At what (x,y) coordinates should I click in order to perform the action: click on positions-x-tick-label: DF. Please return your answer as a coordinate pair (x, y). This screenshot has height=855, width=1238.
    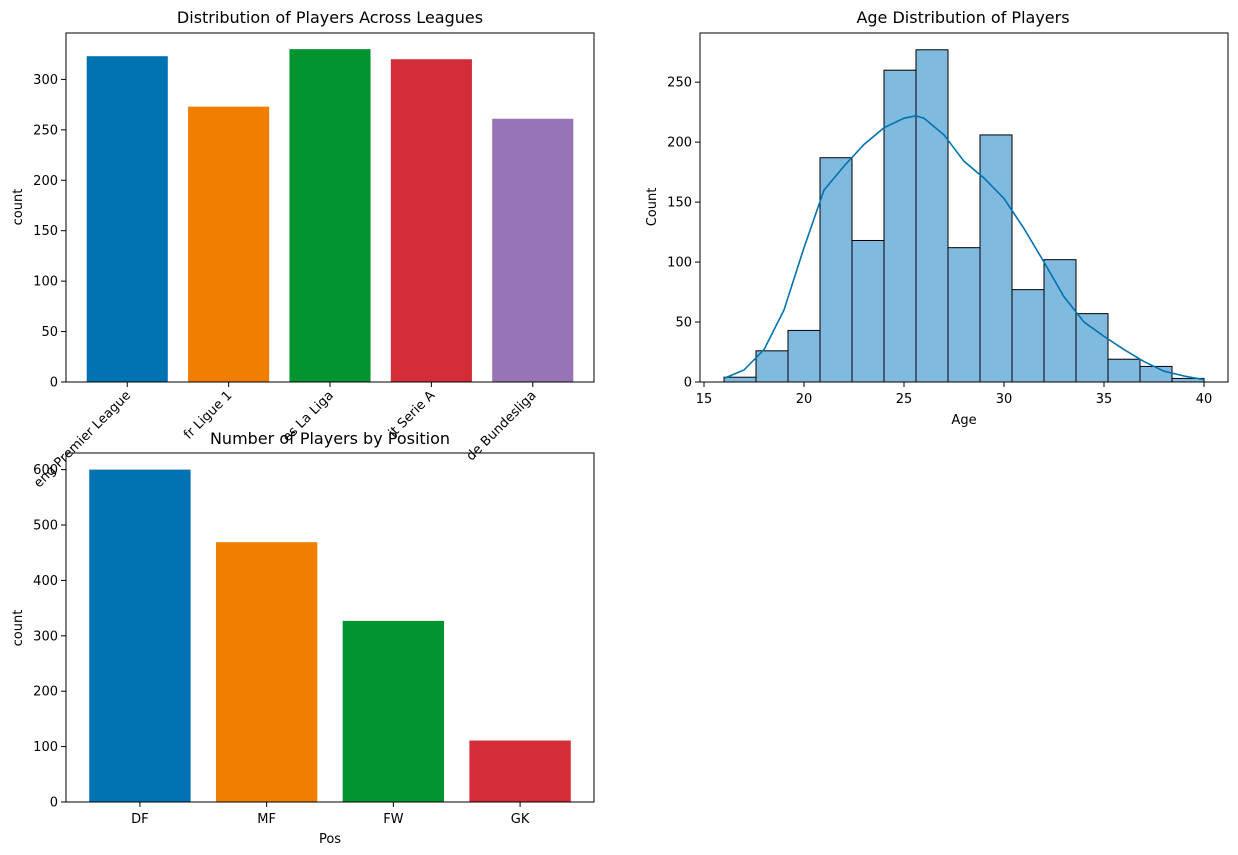
    Looking at the image, I should click on (140, 819).